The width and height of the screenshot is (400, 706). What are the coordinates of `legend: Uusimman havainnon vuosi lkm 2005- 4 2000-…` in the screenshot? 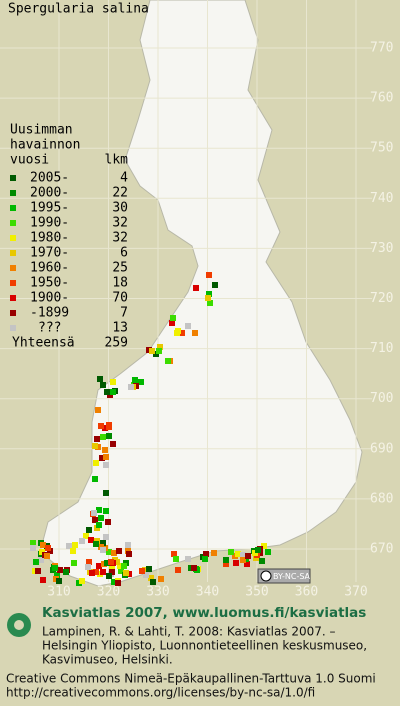 It's located at (69, 237).